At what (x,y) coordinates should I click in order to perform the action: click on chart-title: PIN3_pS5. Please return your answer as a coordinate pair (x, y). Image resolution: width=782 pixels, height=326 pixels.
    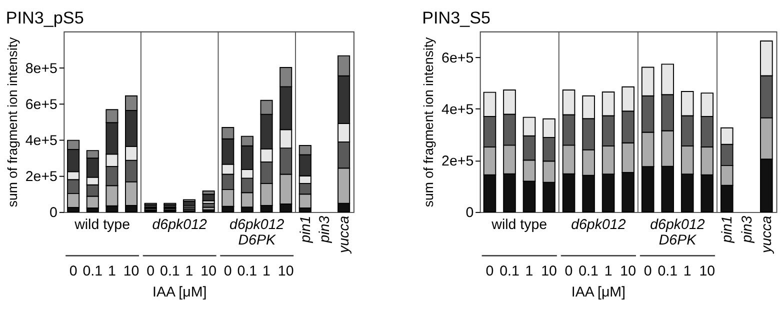
    Looking at the image, I should click on (45, 18).